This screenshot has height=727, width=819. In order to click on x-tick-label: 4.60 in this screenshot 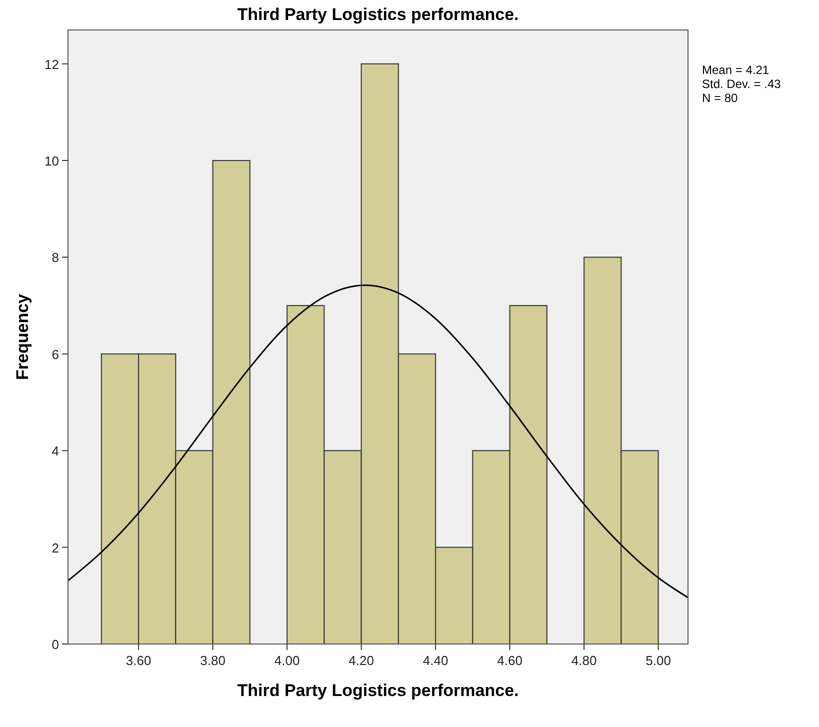, I will do `click(509, 660)`.